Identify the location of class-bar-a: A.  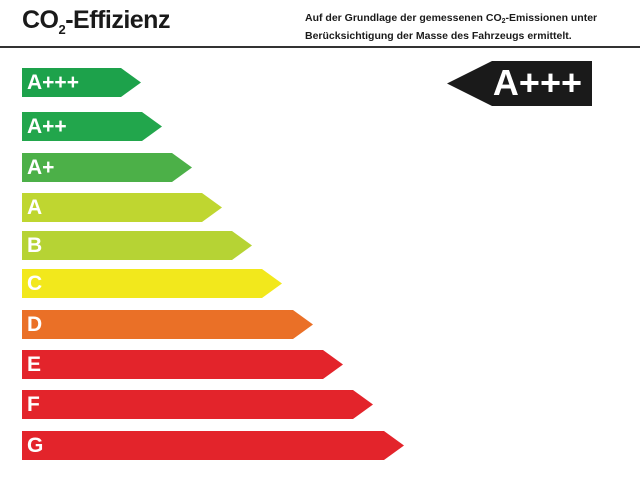
(122, 207).